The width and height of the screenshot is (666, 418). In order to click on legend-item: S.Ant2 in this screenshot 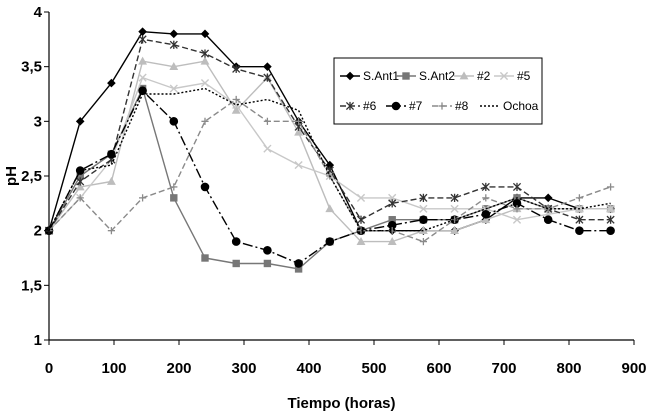, I will do `click(425, 76)`.